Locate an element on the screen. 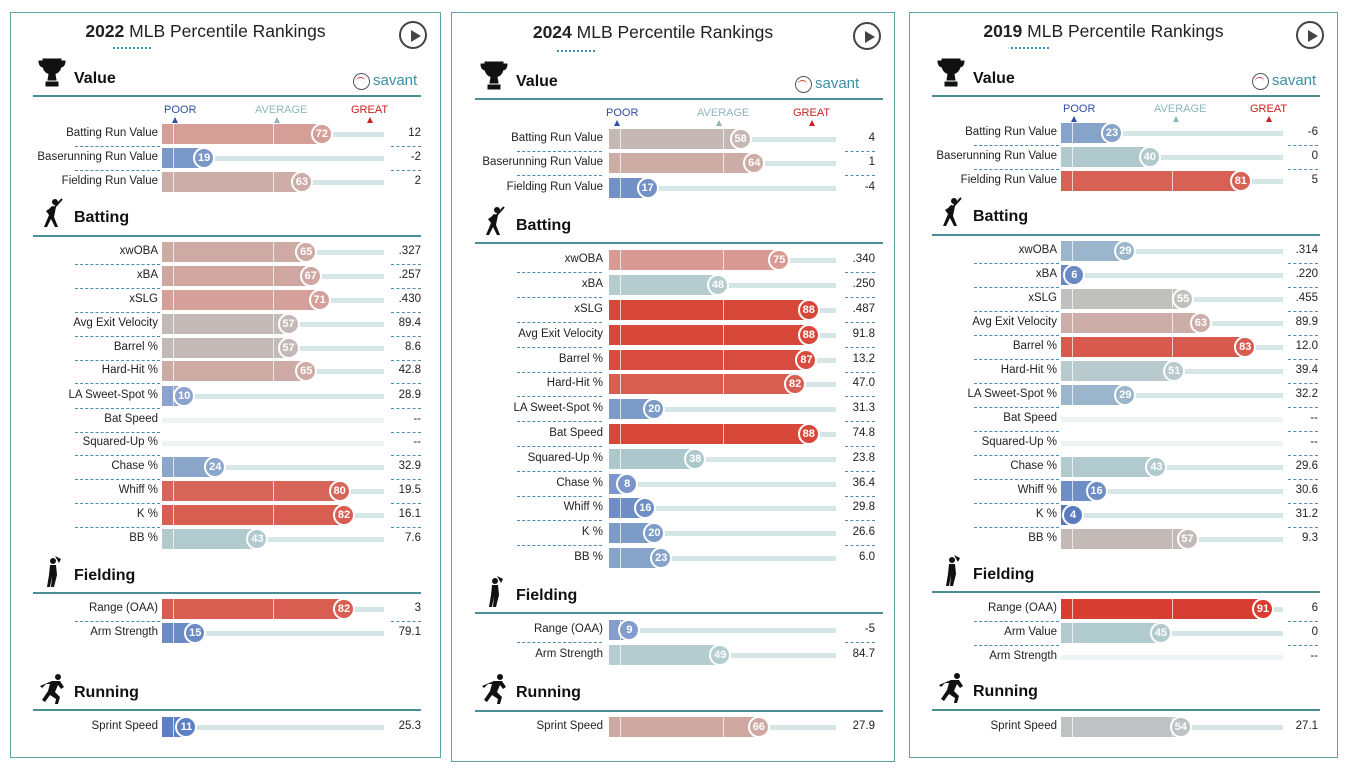  percentile-badge: 88 is located at coordinates (808, 335).